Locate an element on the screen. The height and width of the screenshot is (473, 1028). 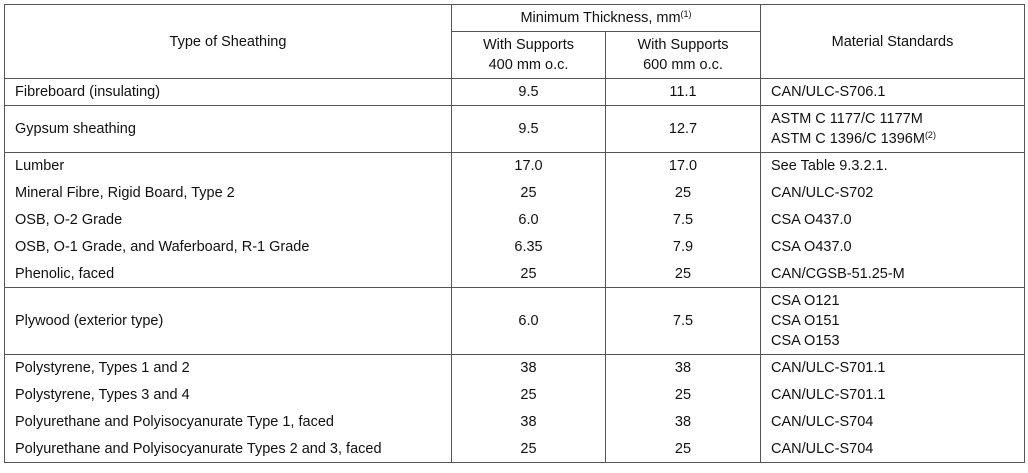
cell-text: CAN/ULC-S702 is located at coordinates (822, 193).